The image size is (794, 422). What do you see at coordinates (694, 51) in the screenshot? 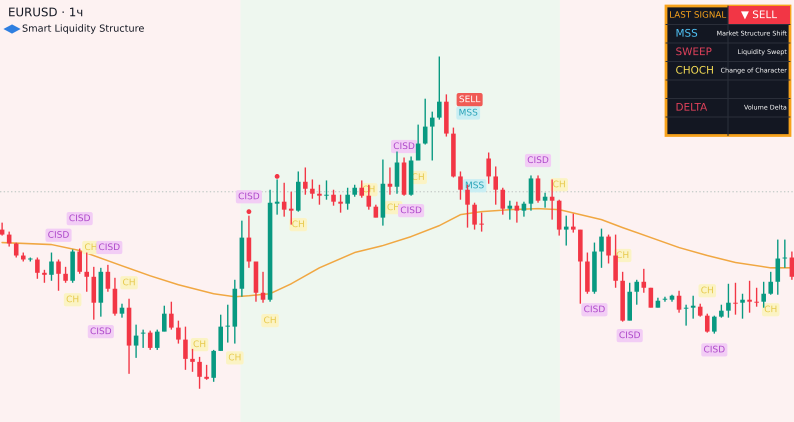
I see `text: SWEEP` at bounding box center [694, 51].